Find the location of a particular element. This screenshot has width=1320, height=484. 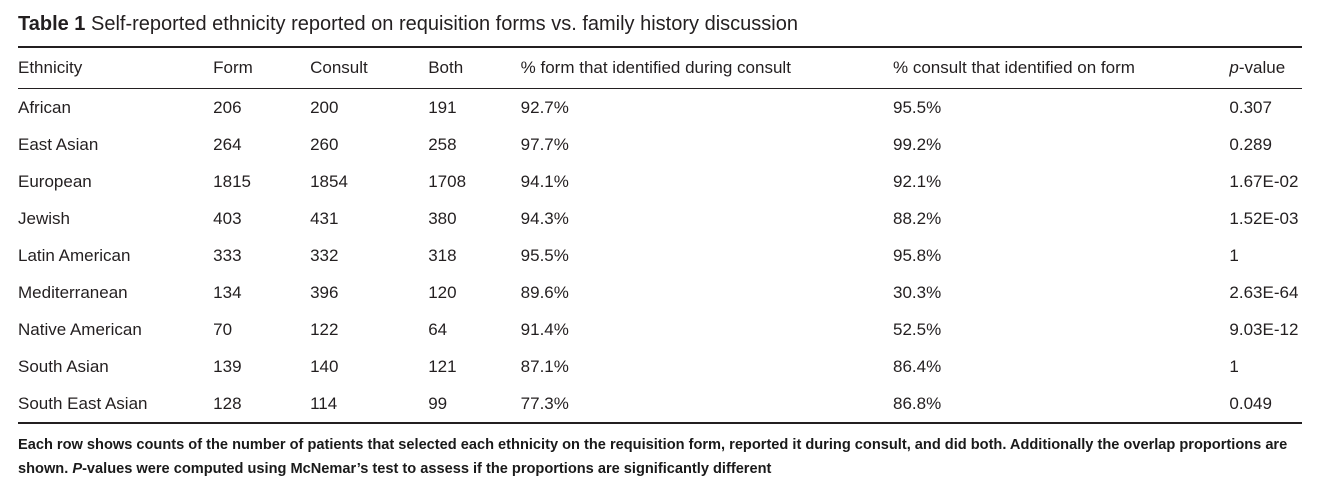

cell-ethnicity: Mediterranean is located at coordinates (73, 292).